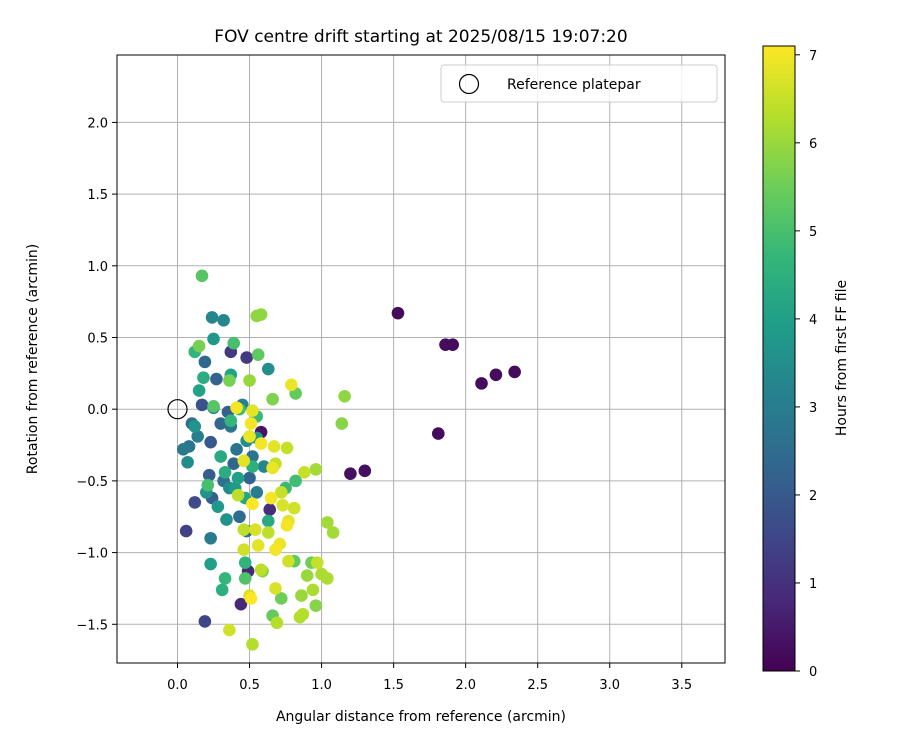 Image resolution: width=900 pixels, height=750 pixels. What do you see at coordinates (92, 625) in the screenshot?
I see `y-tick-label: −1.5` at bounding box center [92, 625].